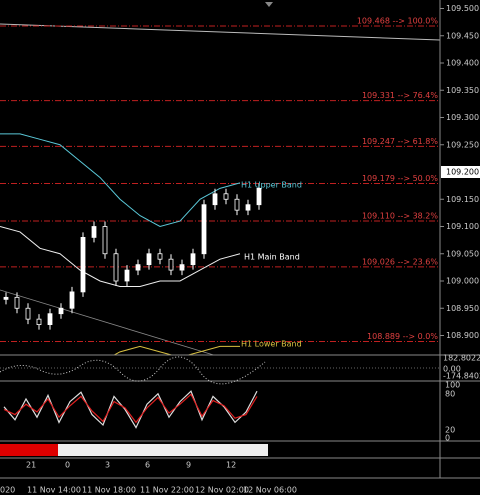 This screenshot has height=495, width=480. I want to click on stoch-label: 80, so click(450, 394).